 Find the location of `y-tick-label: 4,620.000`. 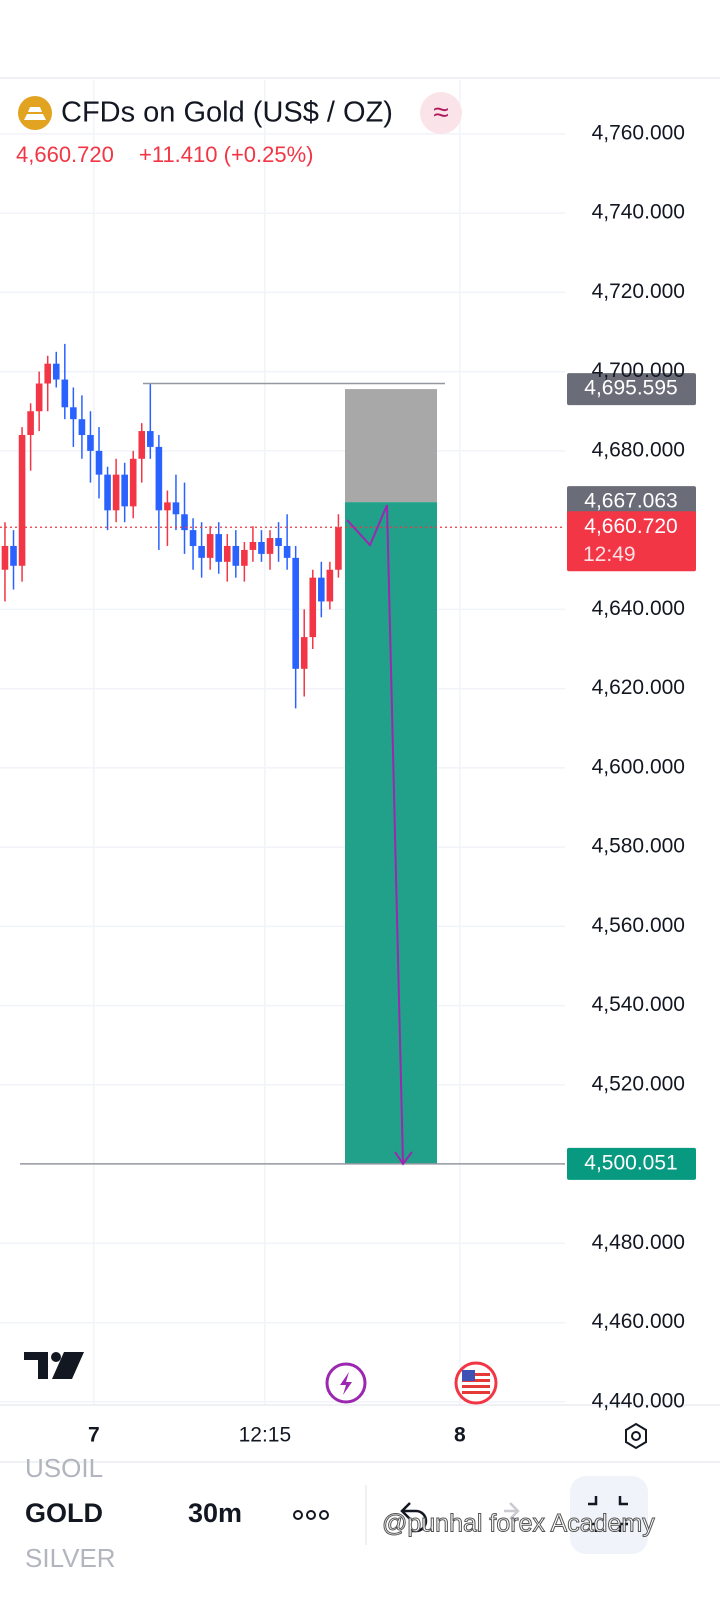

y-tick-label: 4,620.000 is located at coordinates (638, 687).